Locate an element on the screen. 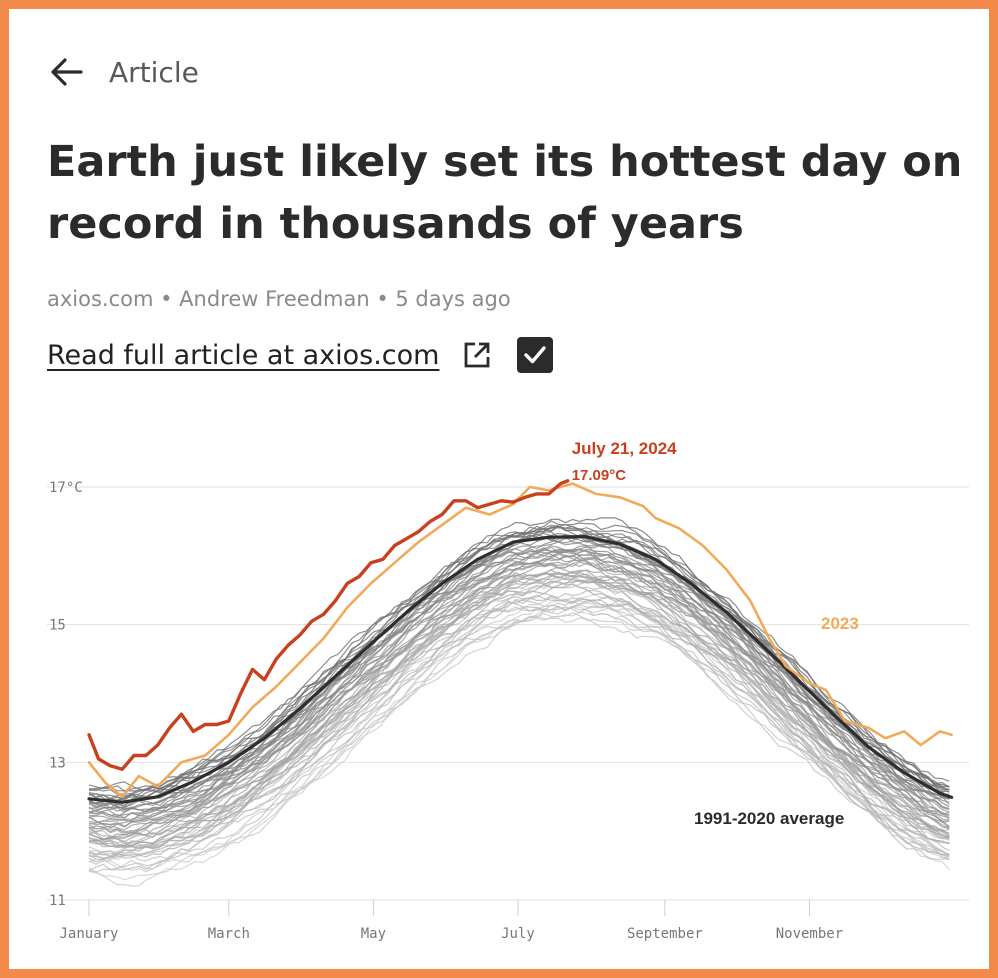 Image resolution: width=998 pixels, height=978 pixels. back-button is located at coordinates (70, 72).